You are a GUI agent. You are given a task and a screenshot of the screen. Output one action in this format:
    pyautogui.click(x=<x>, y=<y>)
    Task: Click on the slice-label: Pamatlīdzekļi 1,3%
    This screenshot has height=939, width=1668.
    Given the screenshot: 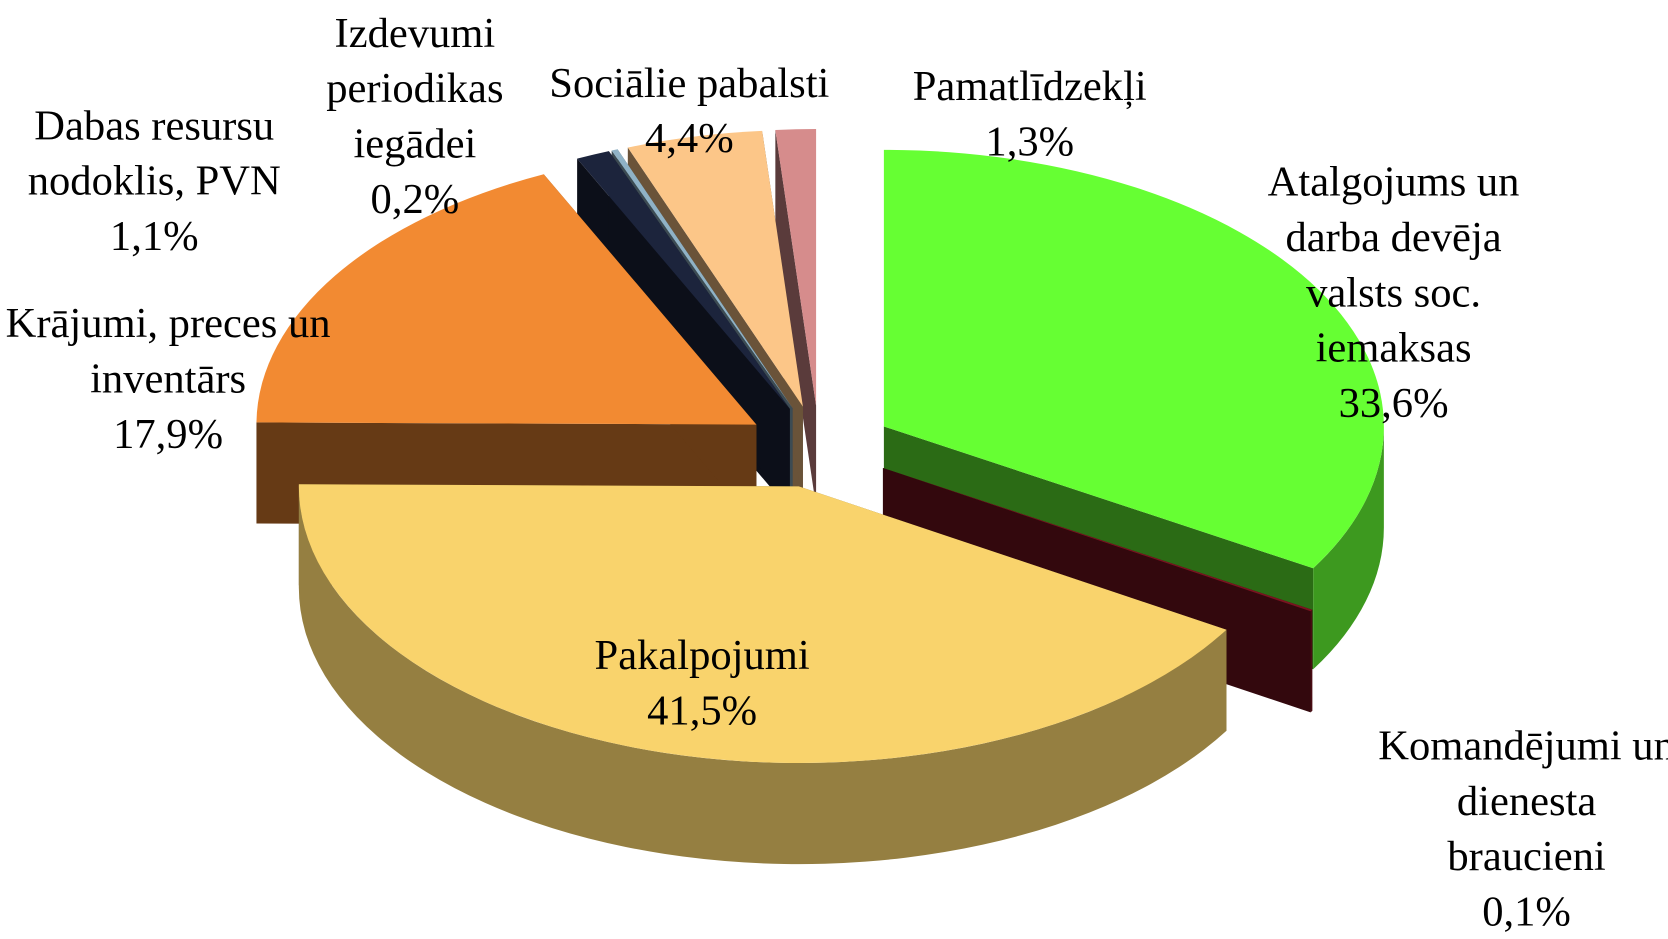 What is the action you would take?
    pyautogui.click(x=1029, y=114)
    